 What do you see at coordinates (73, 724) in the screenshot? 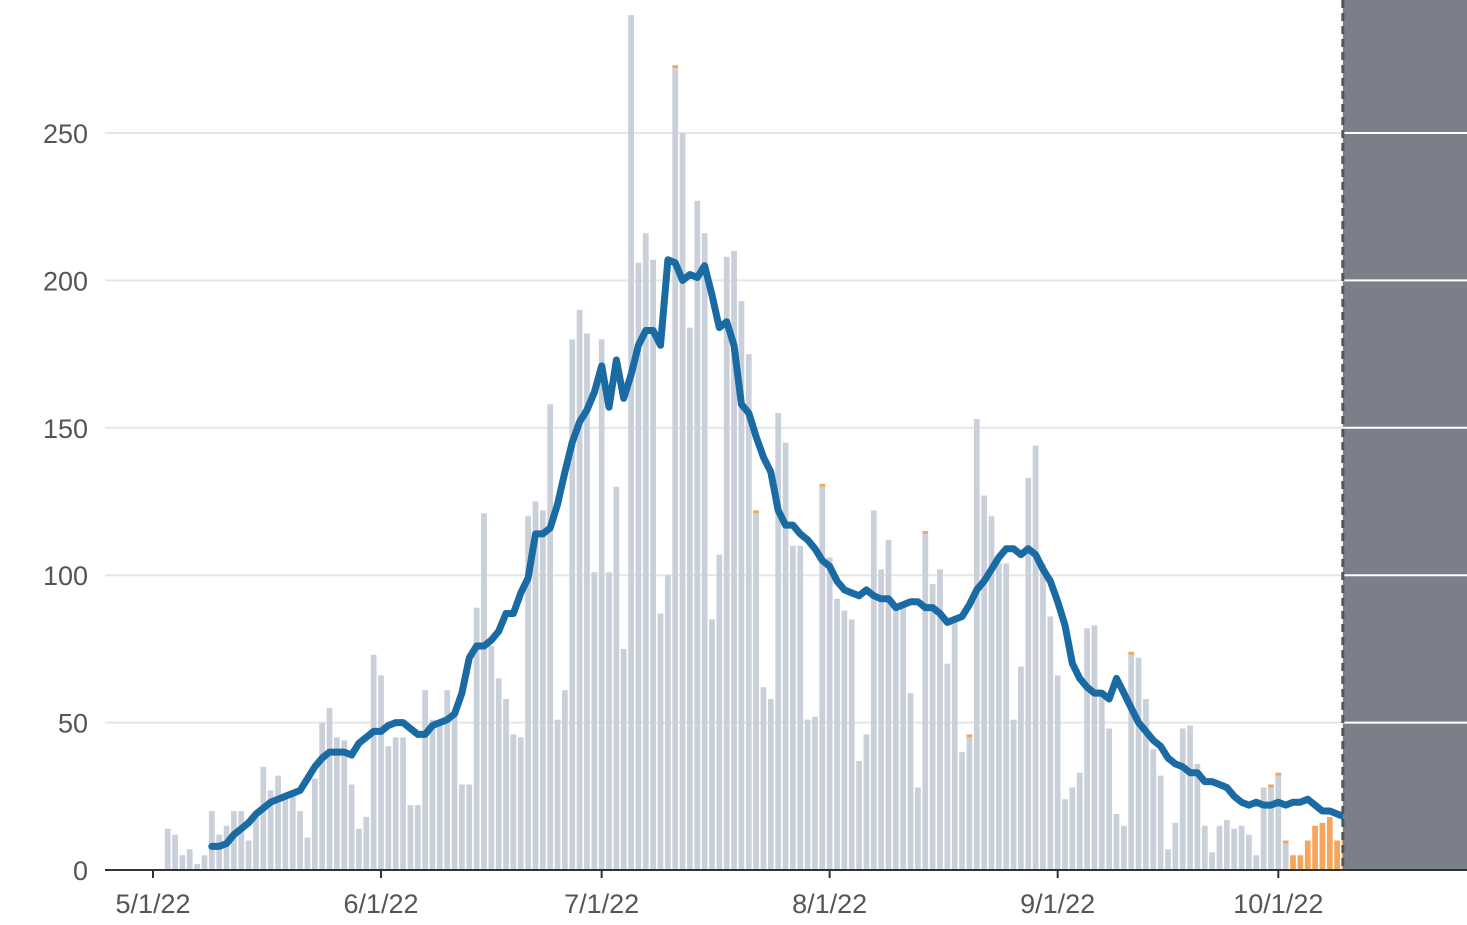
I see `y-tick-label: 50` at bounding box center [73, 724].